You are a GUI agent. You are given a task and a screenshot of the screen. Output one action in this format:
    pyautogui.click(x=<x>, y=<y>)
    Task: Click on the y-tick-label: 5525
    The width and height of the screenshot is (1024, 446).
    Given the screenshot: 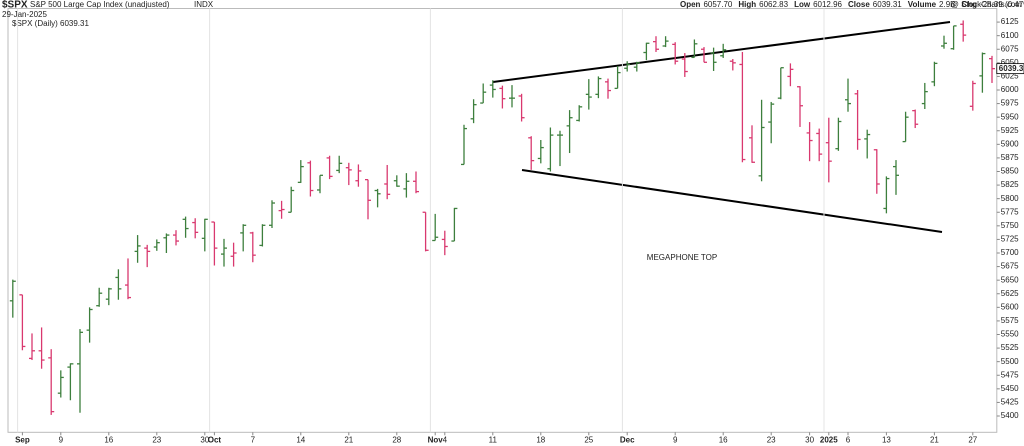 What is the action you would take?
    pyautogui.click(x=1010, y=347)
    